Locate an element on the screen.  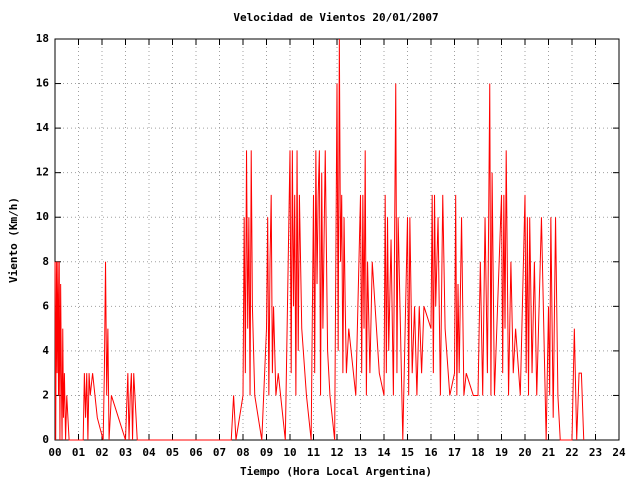
x-tick-label: 14 is located at coordinates (384, 452).